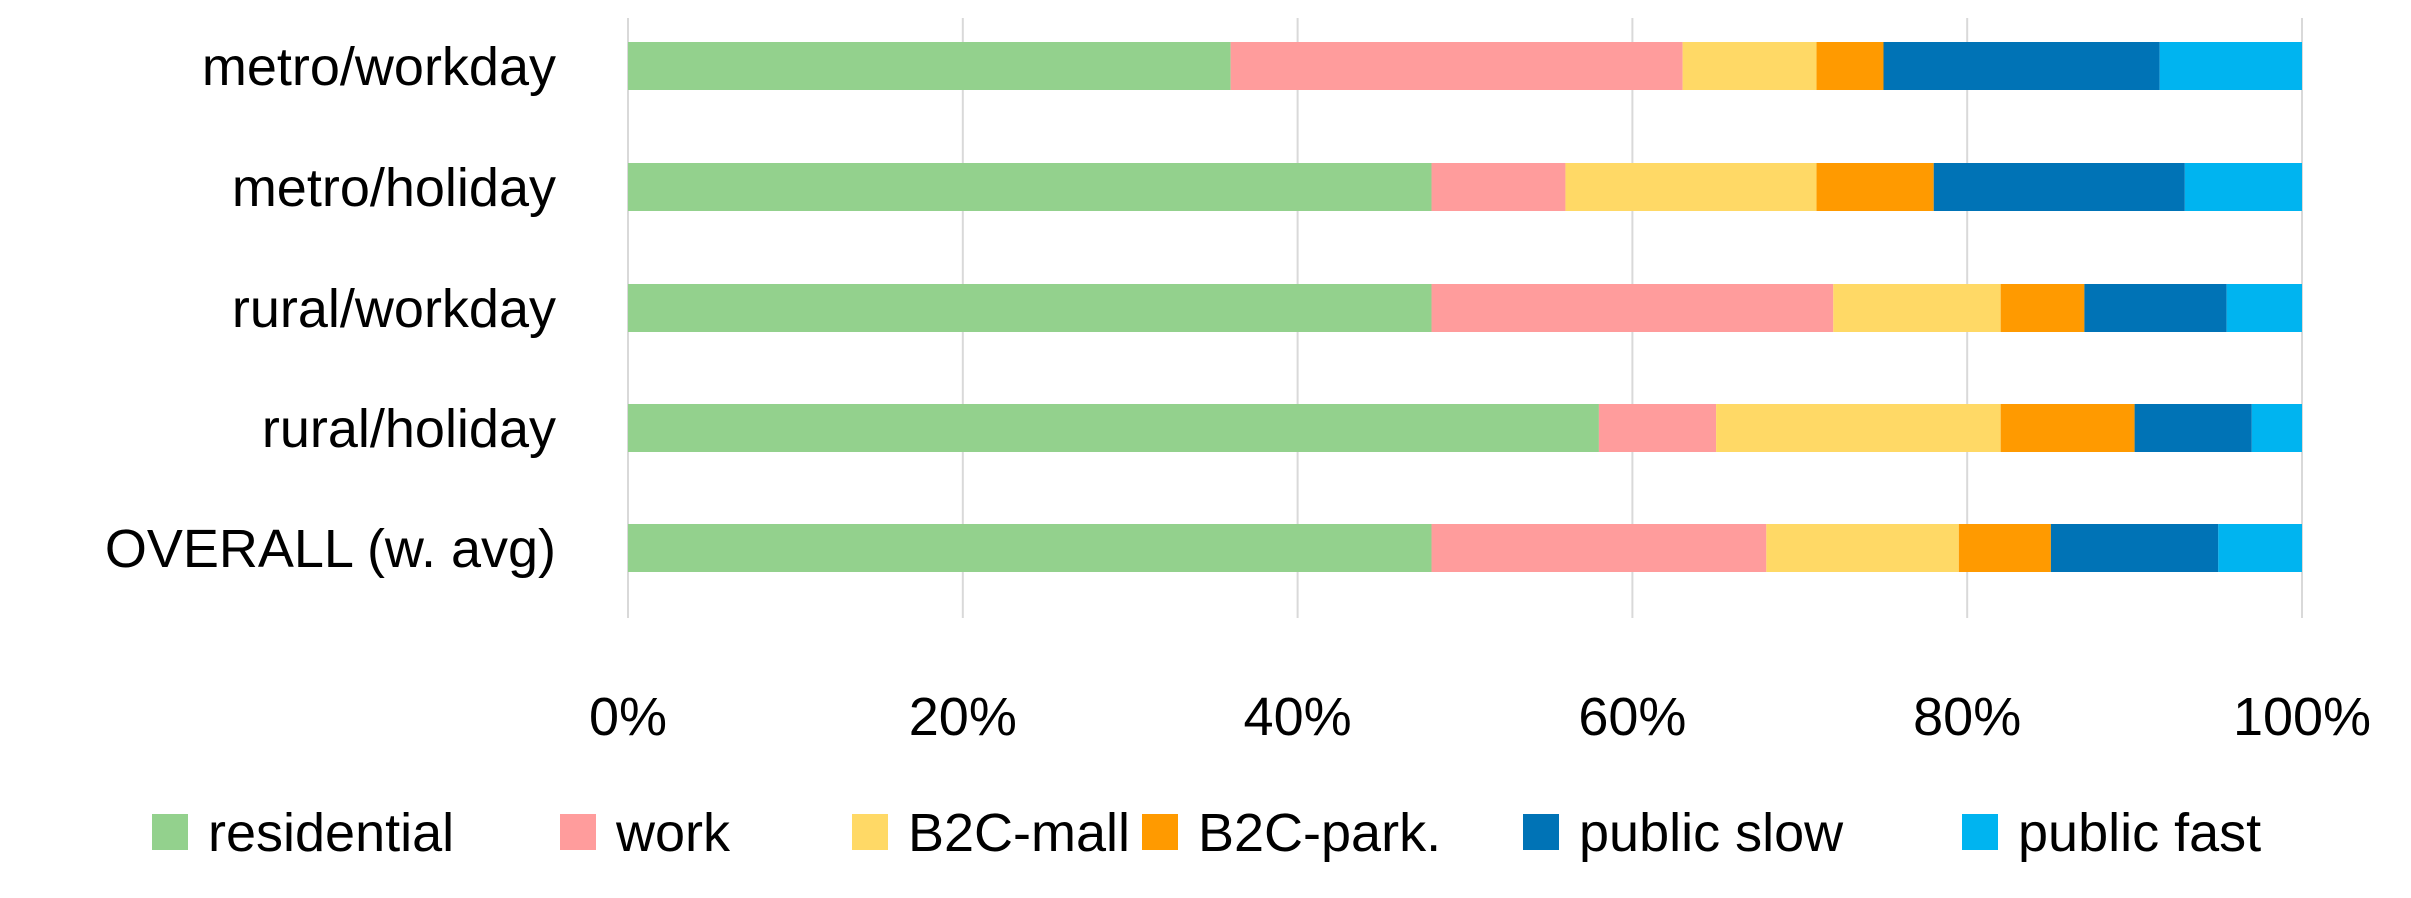  I want to click on category-label-4: OVERALL (w. avg), so click(330, 549).